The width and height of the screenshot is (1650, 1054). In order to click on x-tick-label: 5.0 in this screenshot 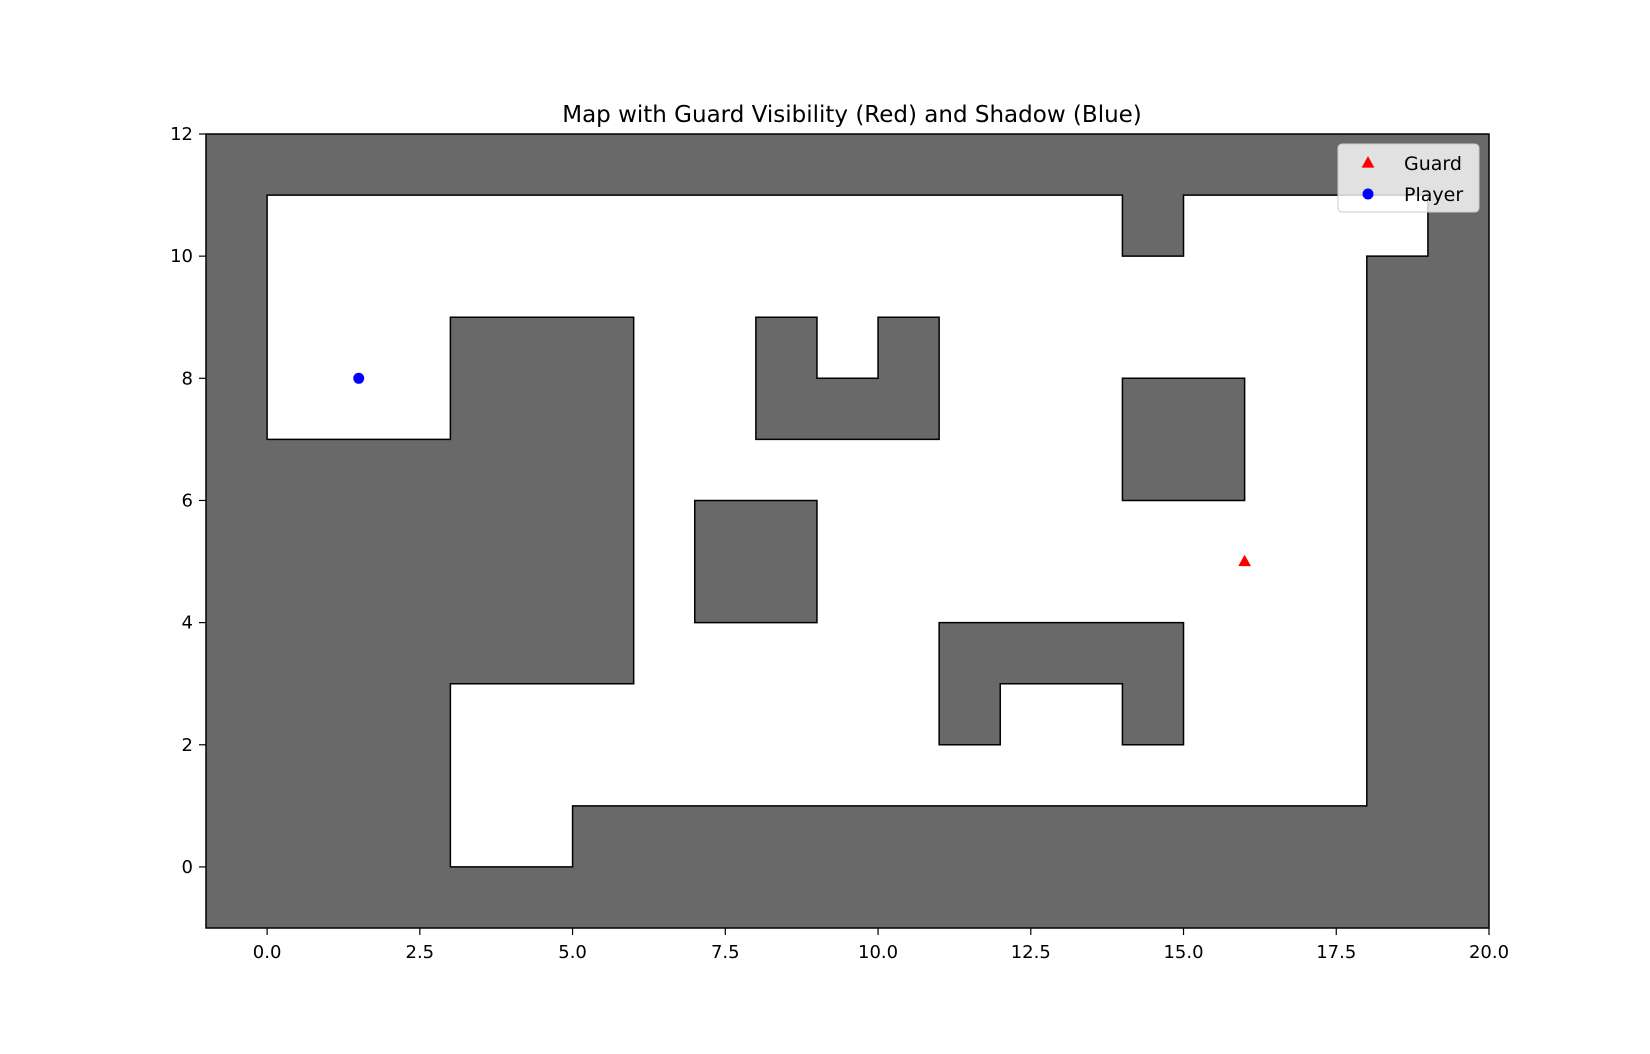, I will do `click(572, 952)`.